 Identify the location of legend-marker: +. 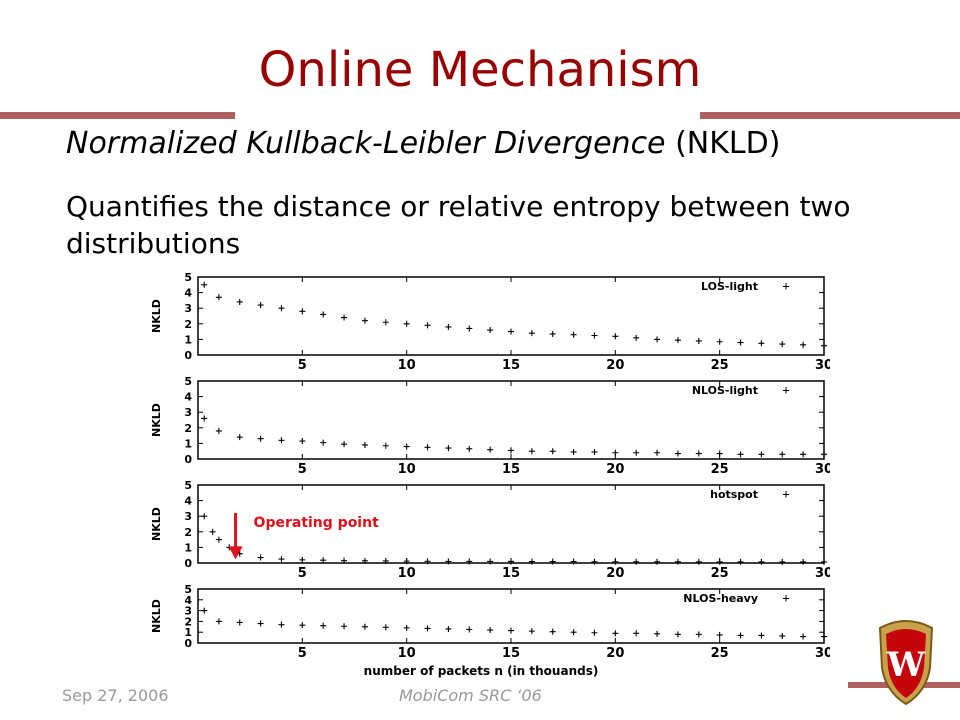
(785, 598).